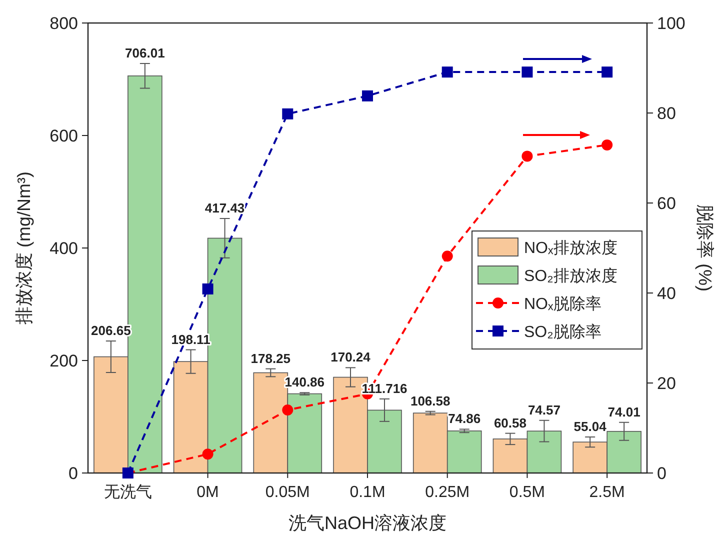  I want to click on x-tick-label: 0.1M, so click(368, 492).